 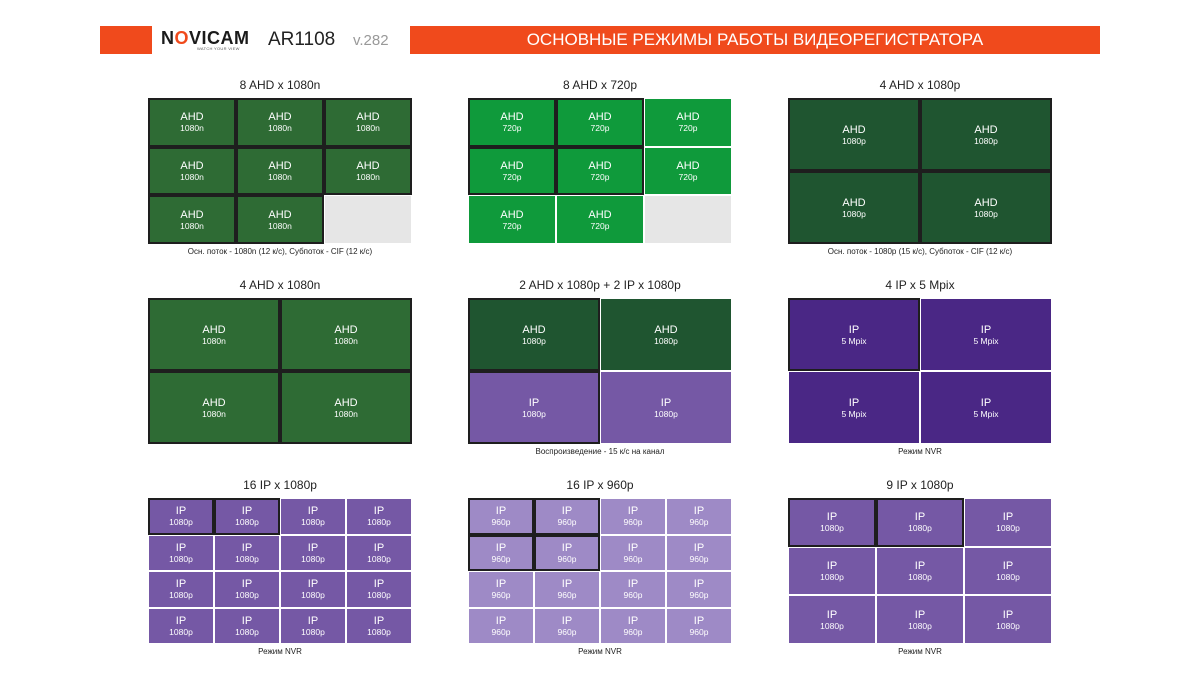 What do you see at coordinates (205, 38) in the screenshot?
I see `brand-logo: NOVICAM` at bounding box center [205, 38].